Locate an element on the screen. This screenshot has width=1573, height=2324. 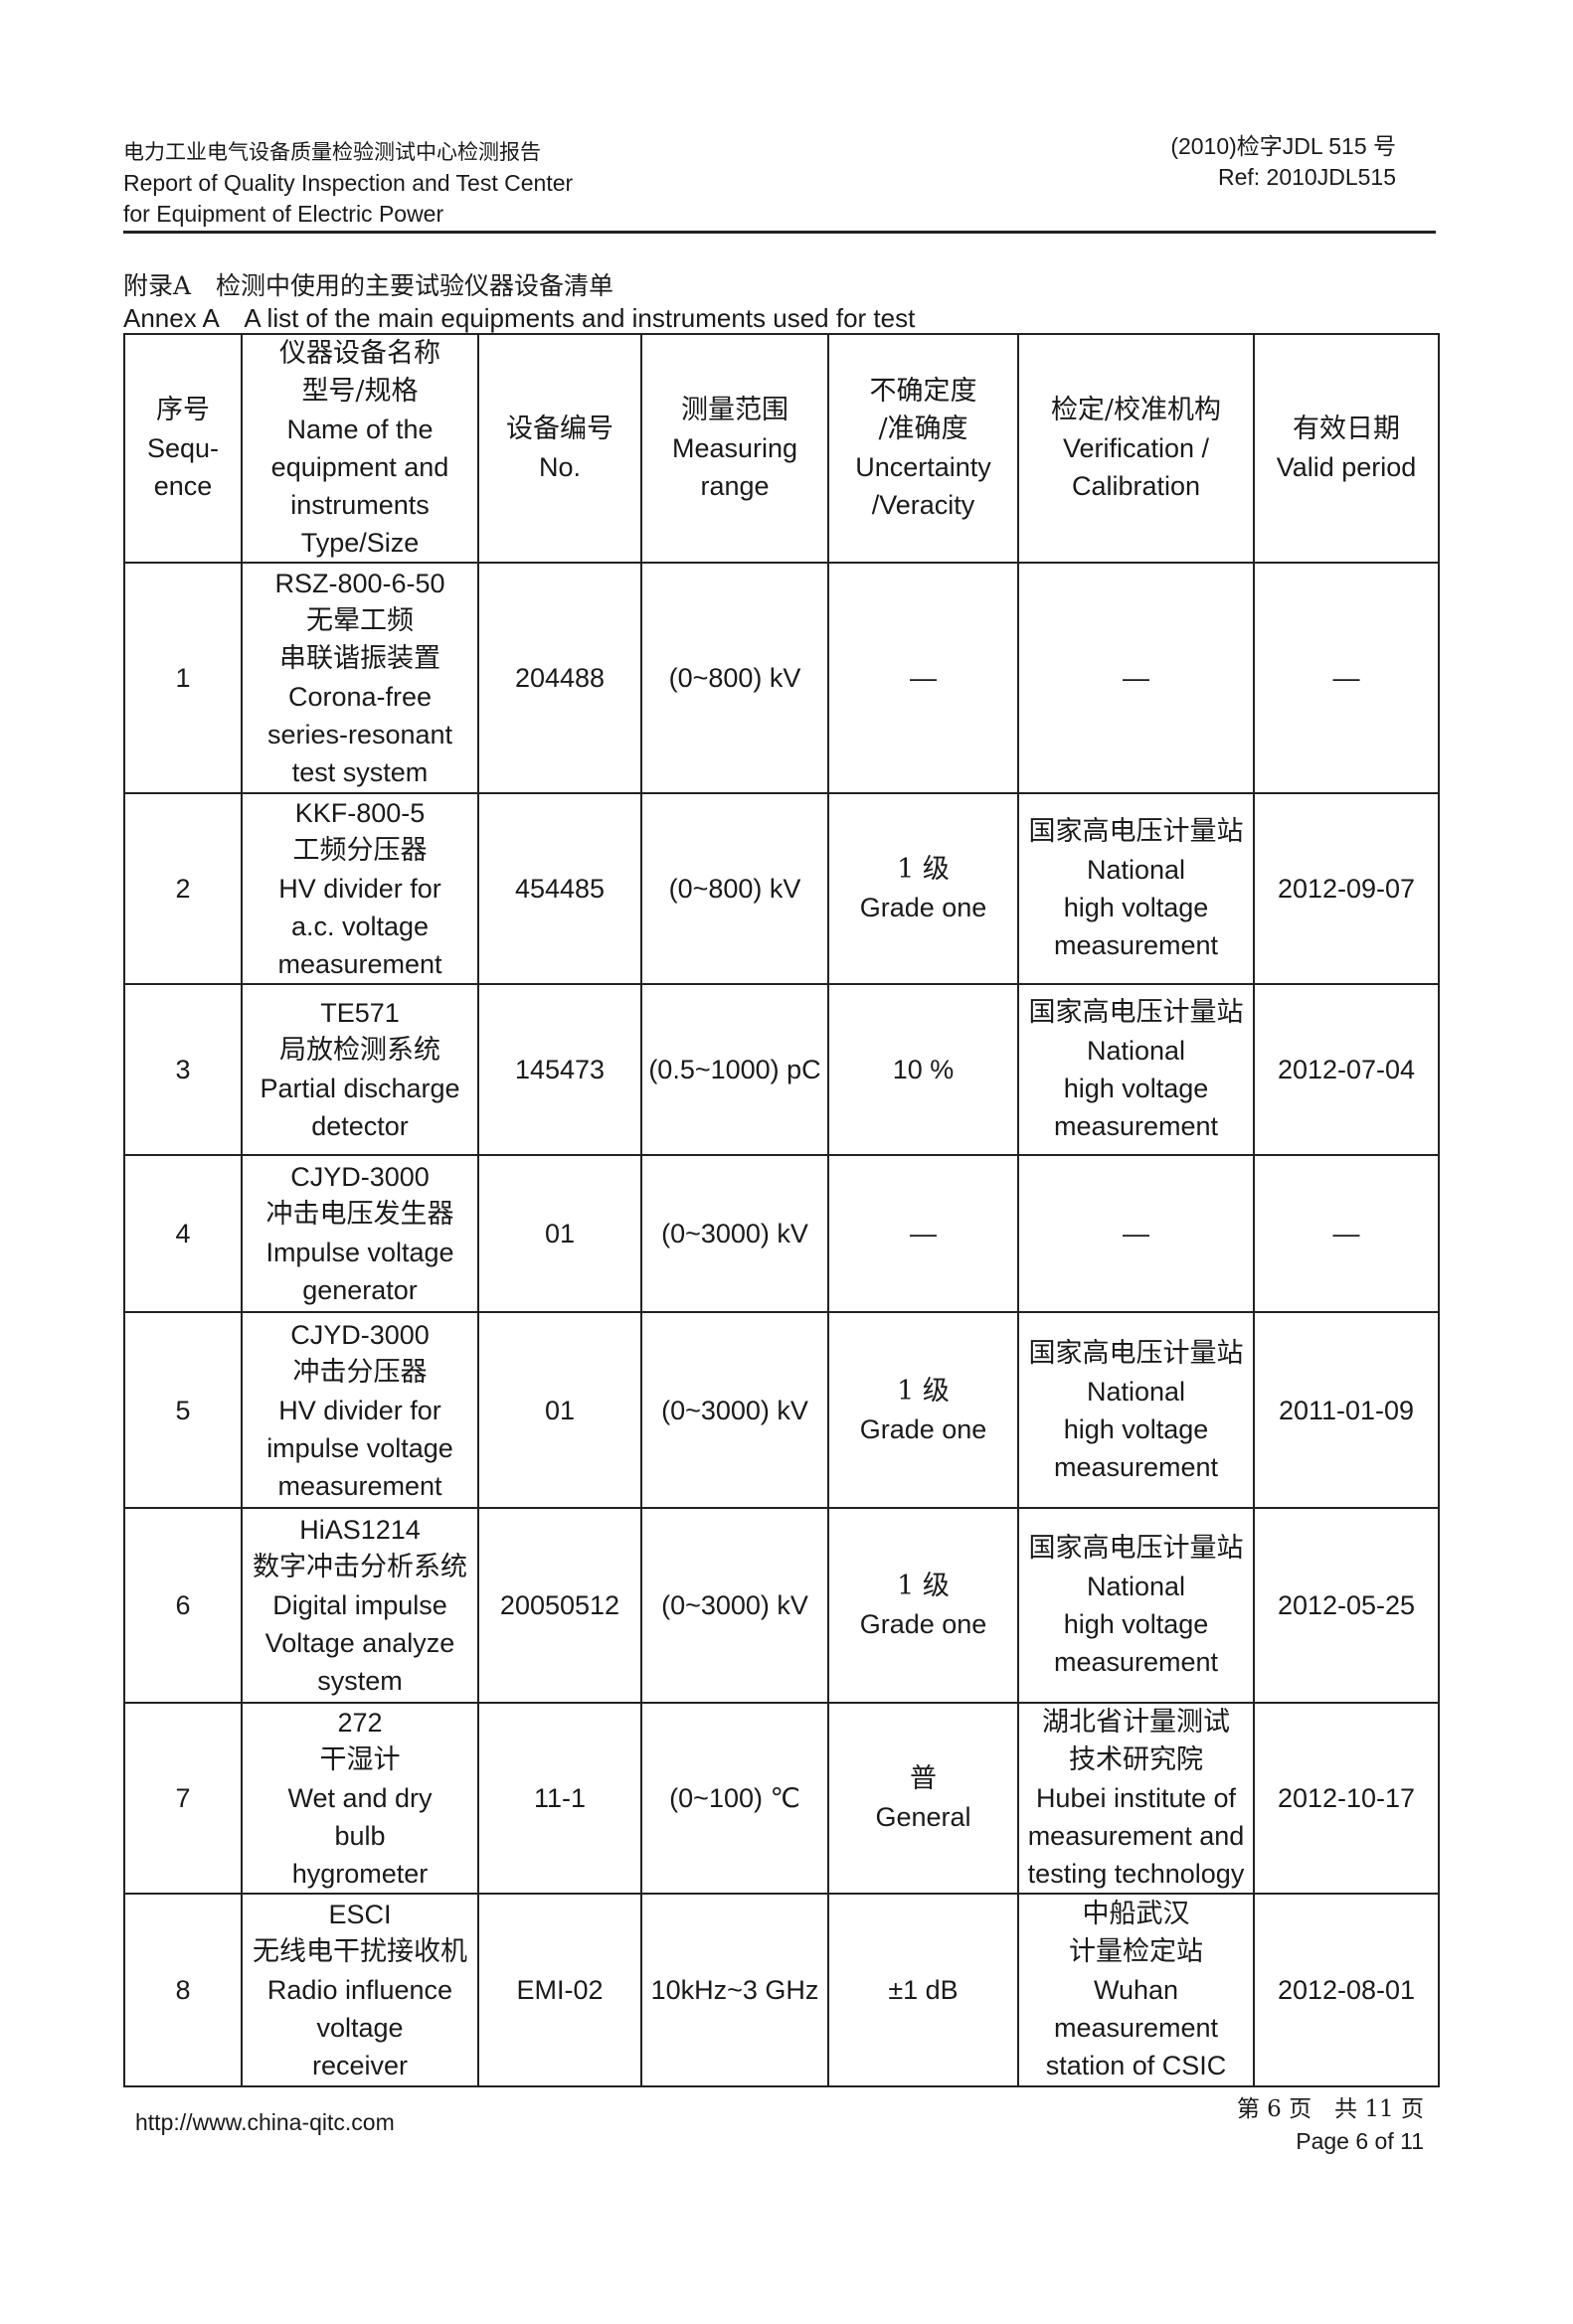
cell-calibration: 国家高电压计量站 National high voltage measurement is located at coordinates (1136, 888).